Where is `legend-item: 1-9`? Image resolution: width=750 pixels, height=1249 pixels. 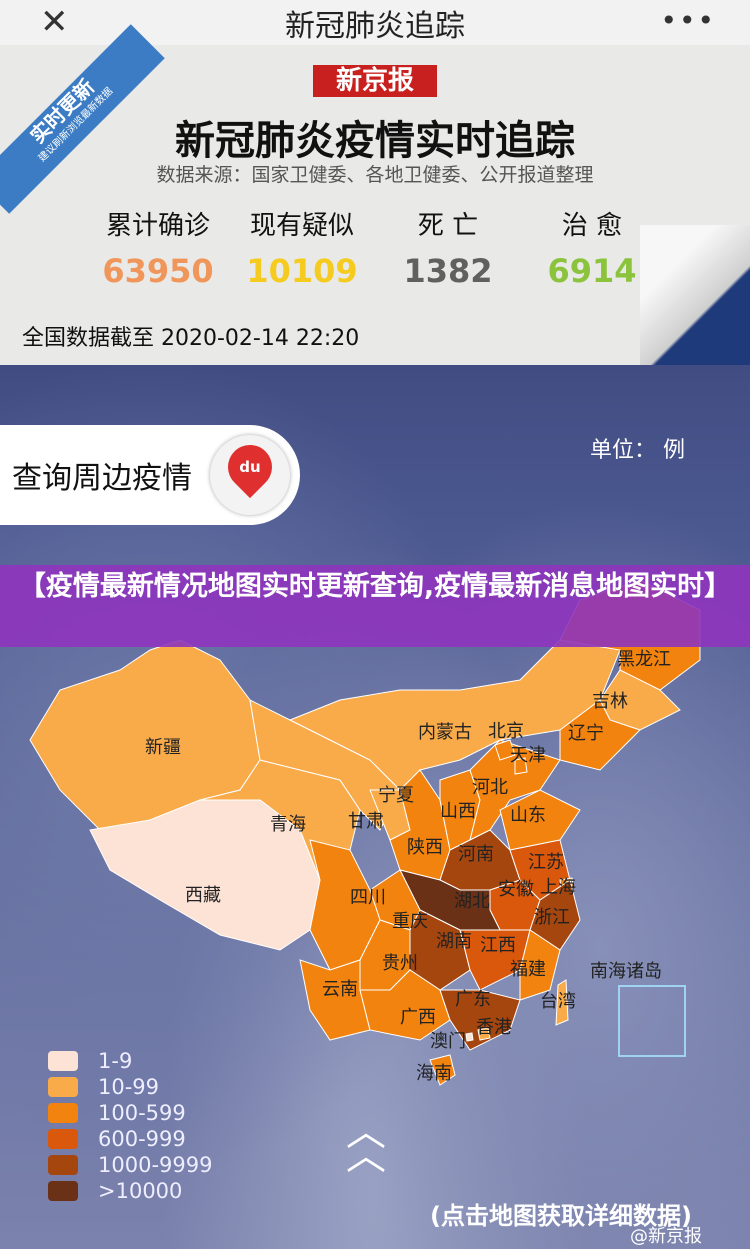
legend-item: 1-9 is located at coordinates (130, 1061).